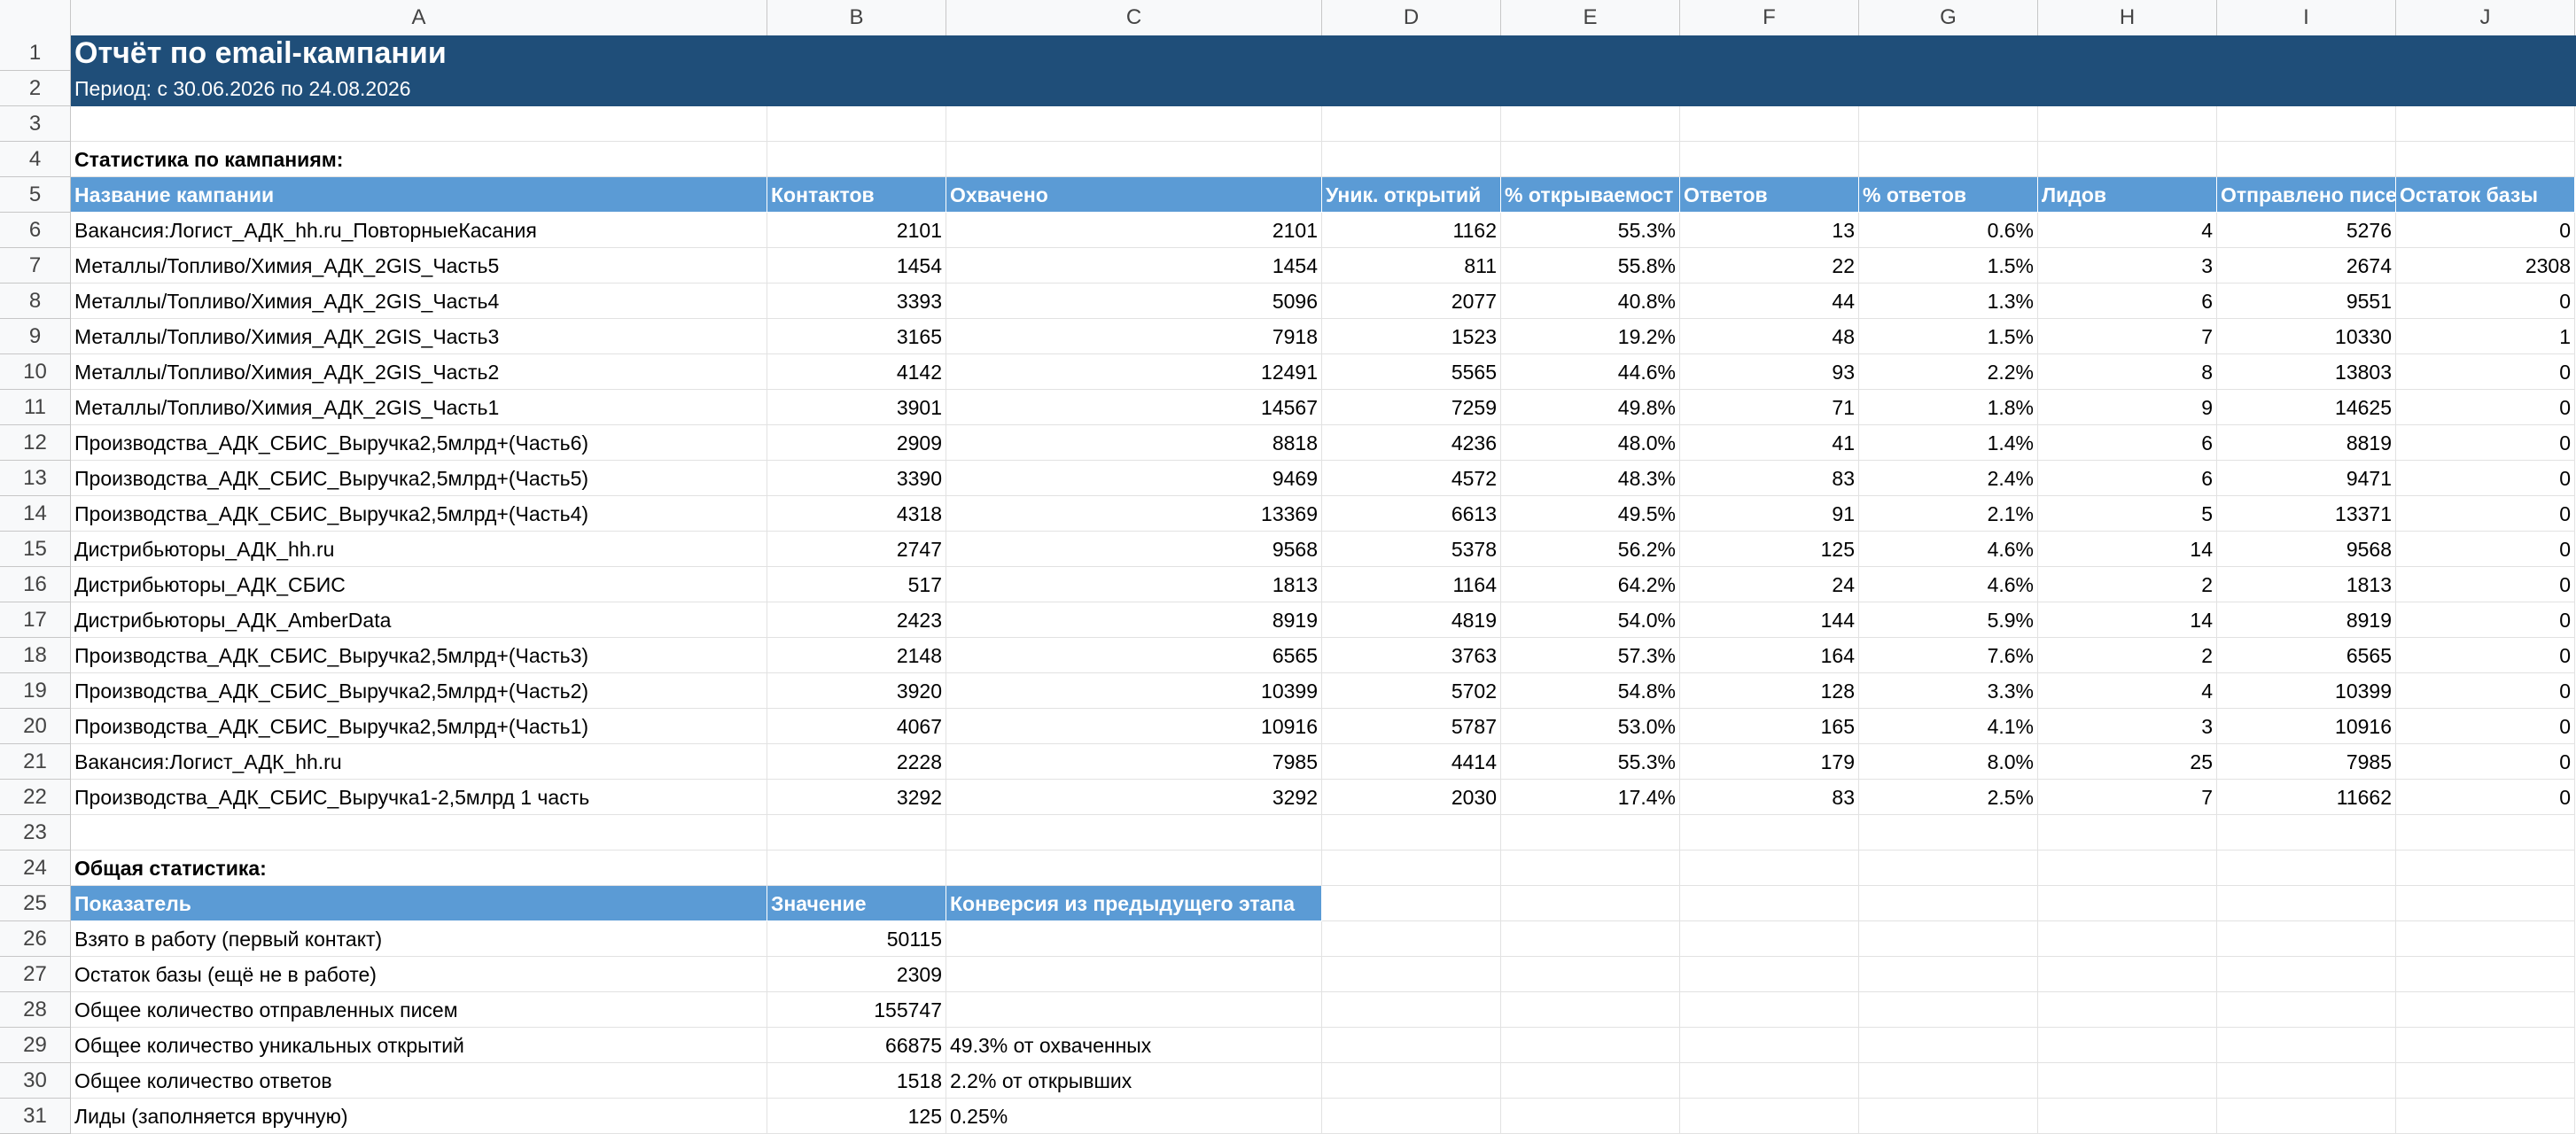  Describe the element at coordinates (35, 1010) in the screenshot. I see `row-number: 28` at that location.